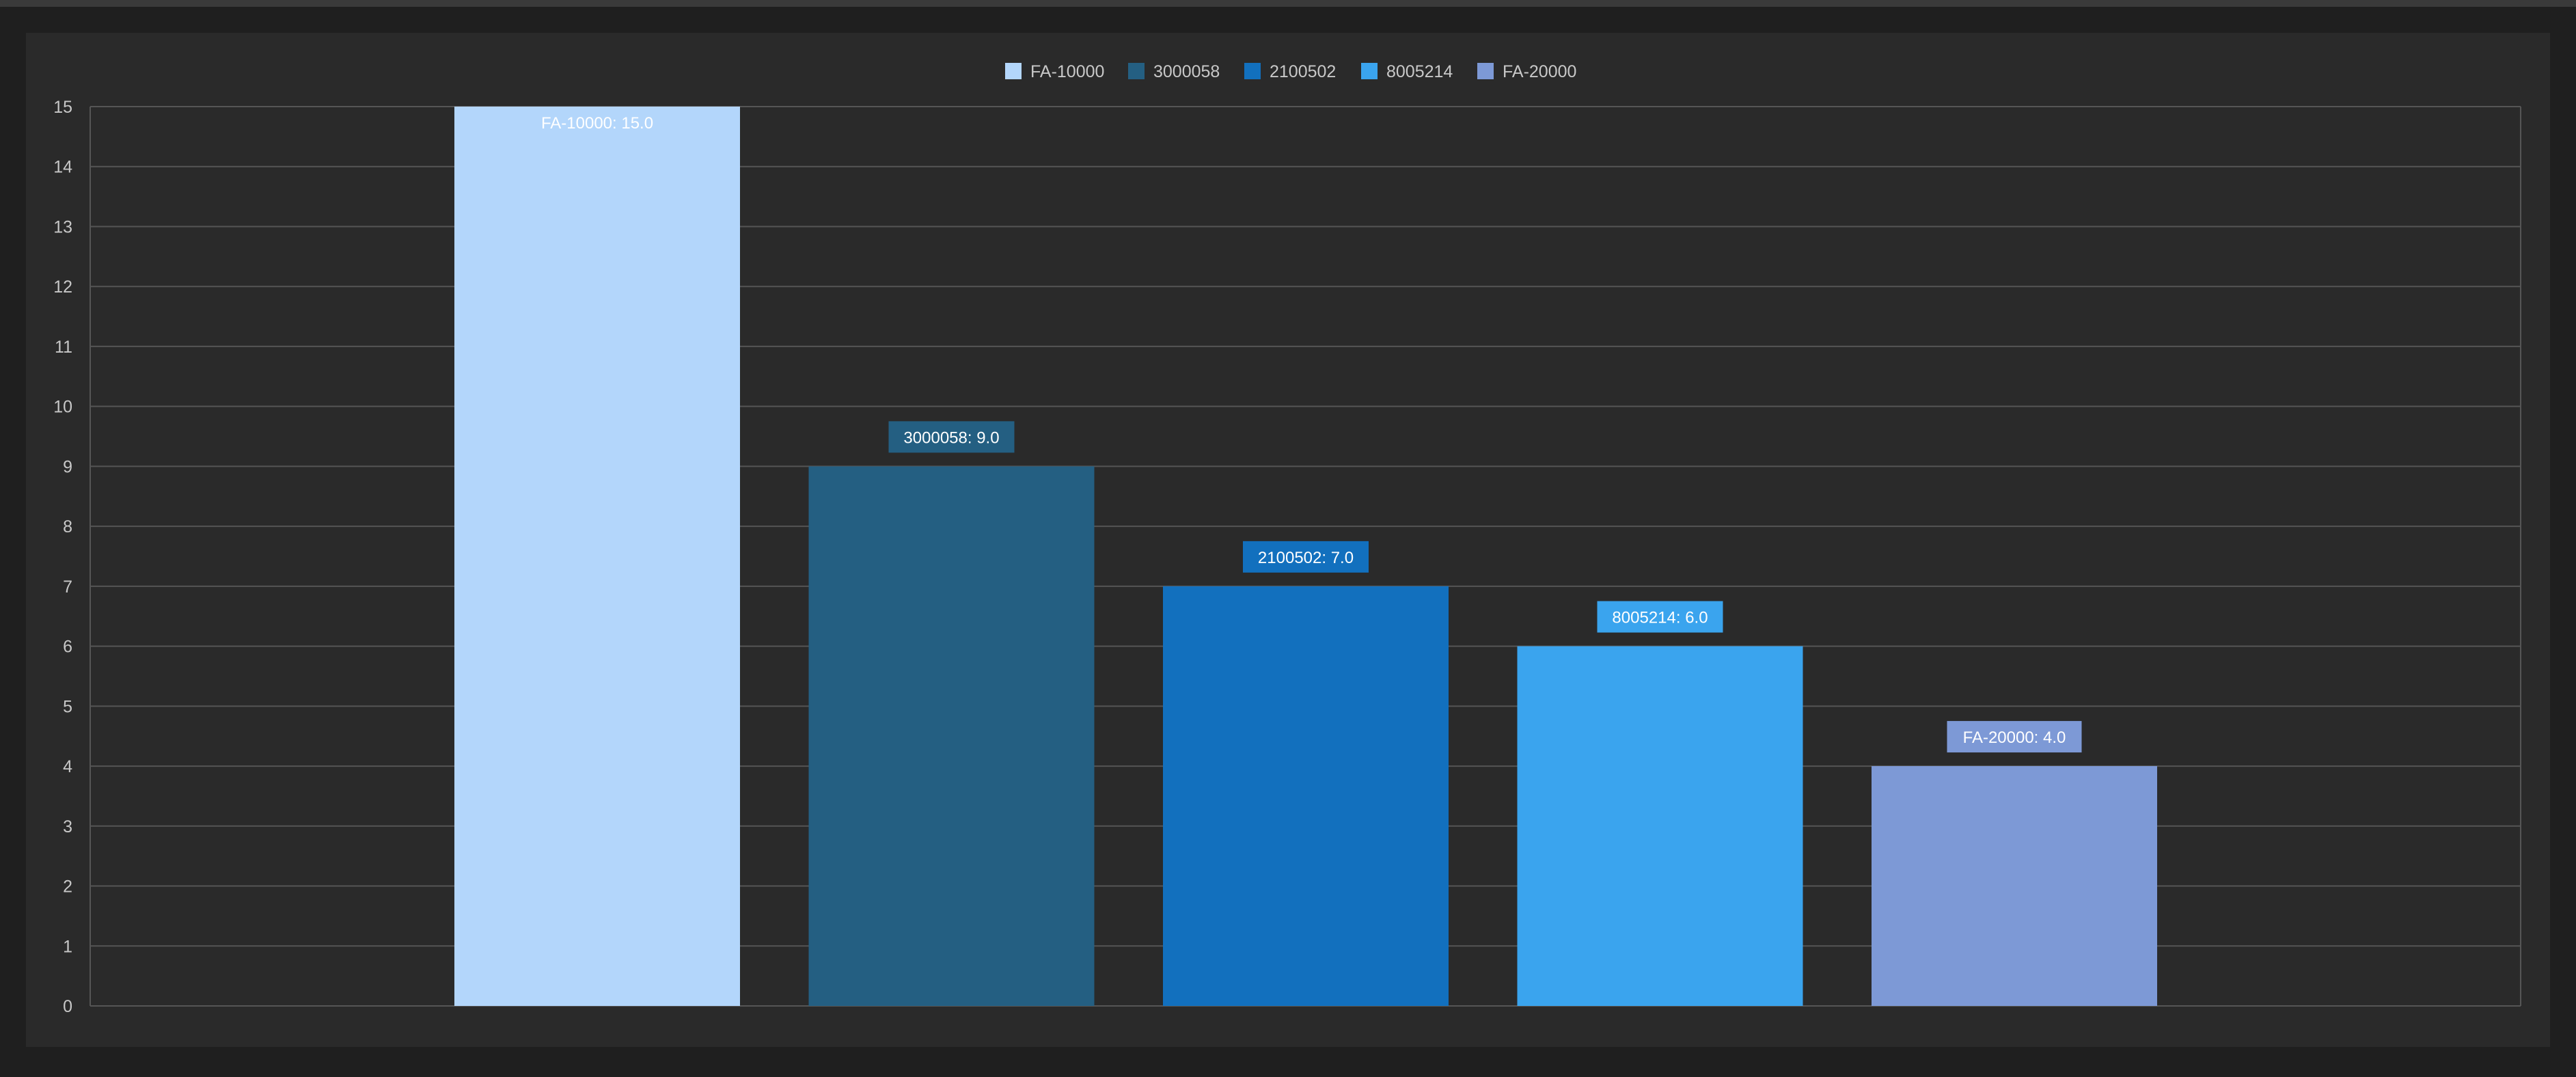 Image resolution: width=2576 pixels, height=1077 pixels. I want to click on y-tick-label: 9, so click(67, 467).